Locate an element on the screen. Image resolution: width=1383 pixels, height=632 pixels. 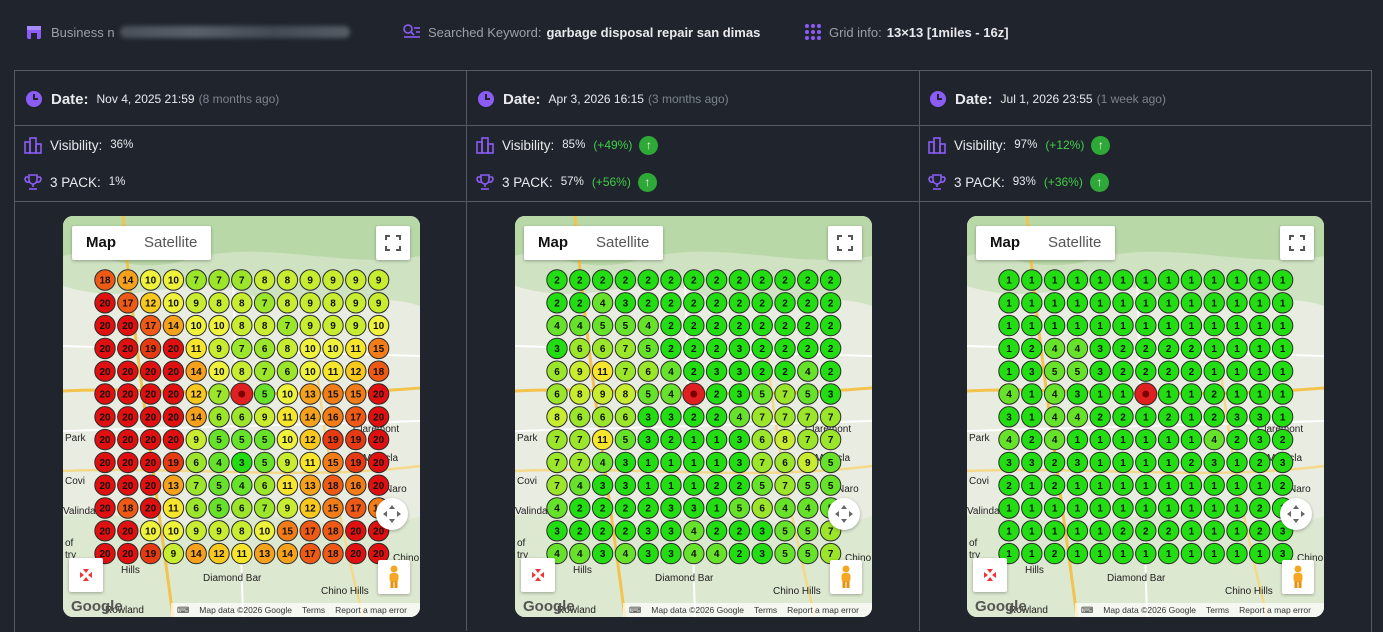
tab-satellite: Satellite is located at coordinates (171, 242).